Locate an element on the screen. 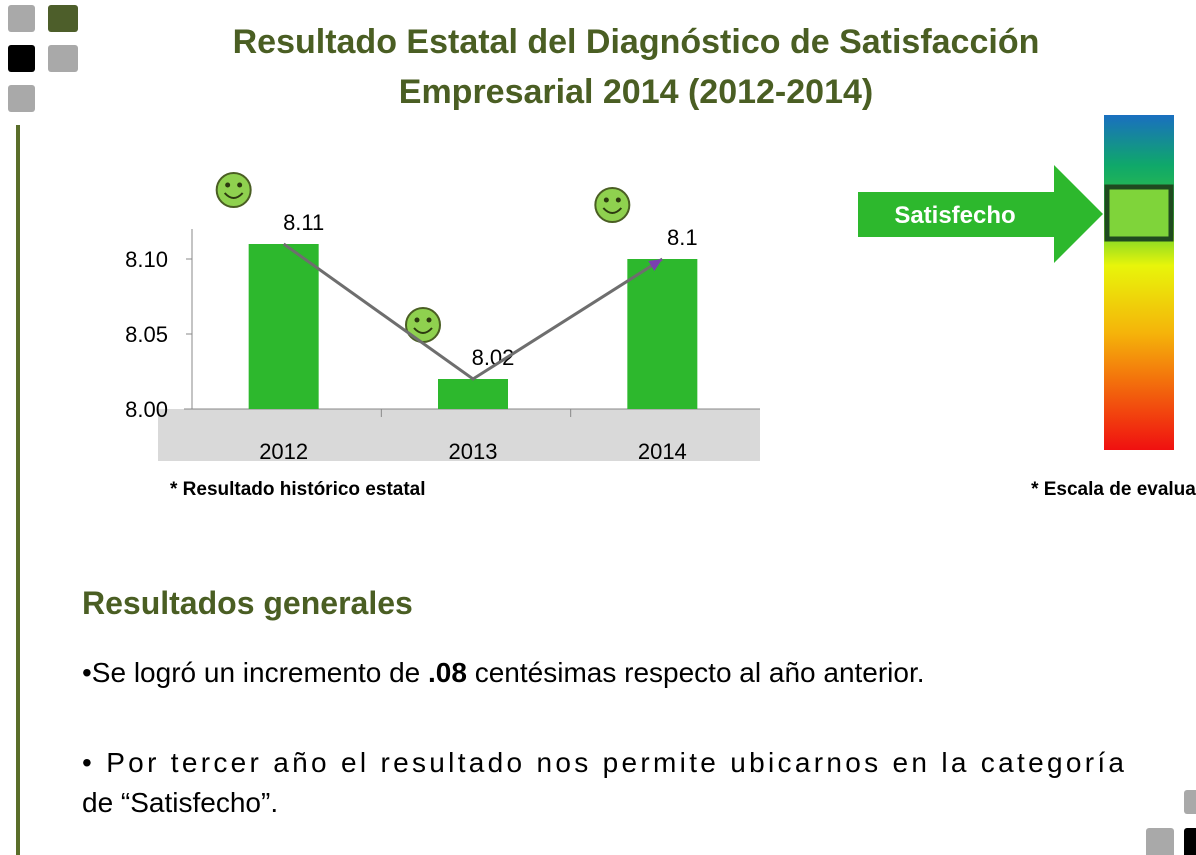 The width and height of the screenshot is (1196, 855). scale-note: * Escala de evaluación is located at coordinates (1113, 489).